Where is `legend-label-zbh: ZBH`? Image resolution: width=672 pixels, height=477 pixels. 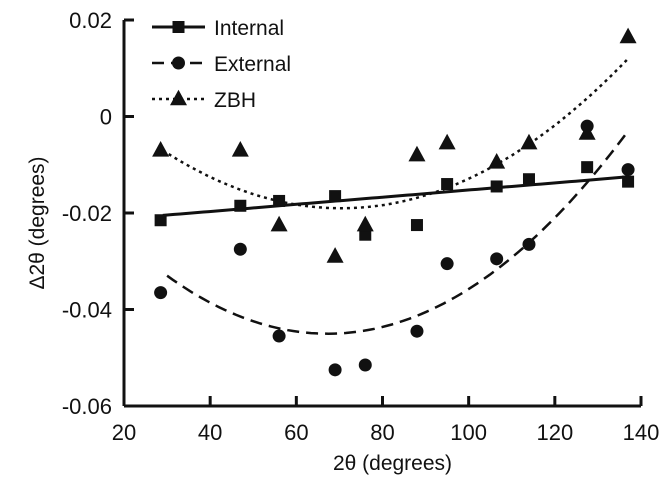
legend-label-zbh: ZBH is located at coordinates (235, 100).